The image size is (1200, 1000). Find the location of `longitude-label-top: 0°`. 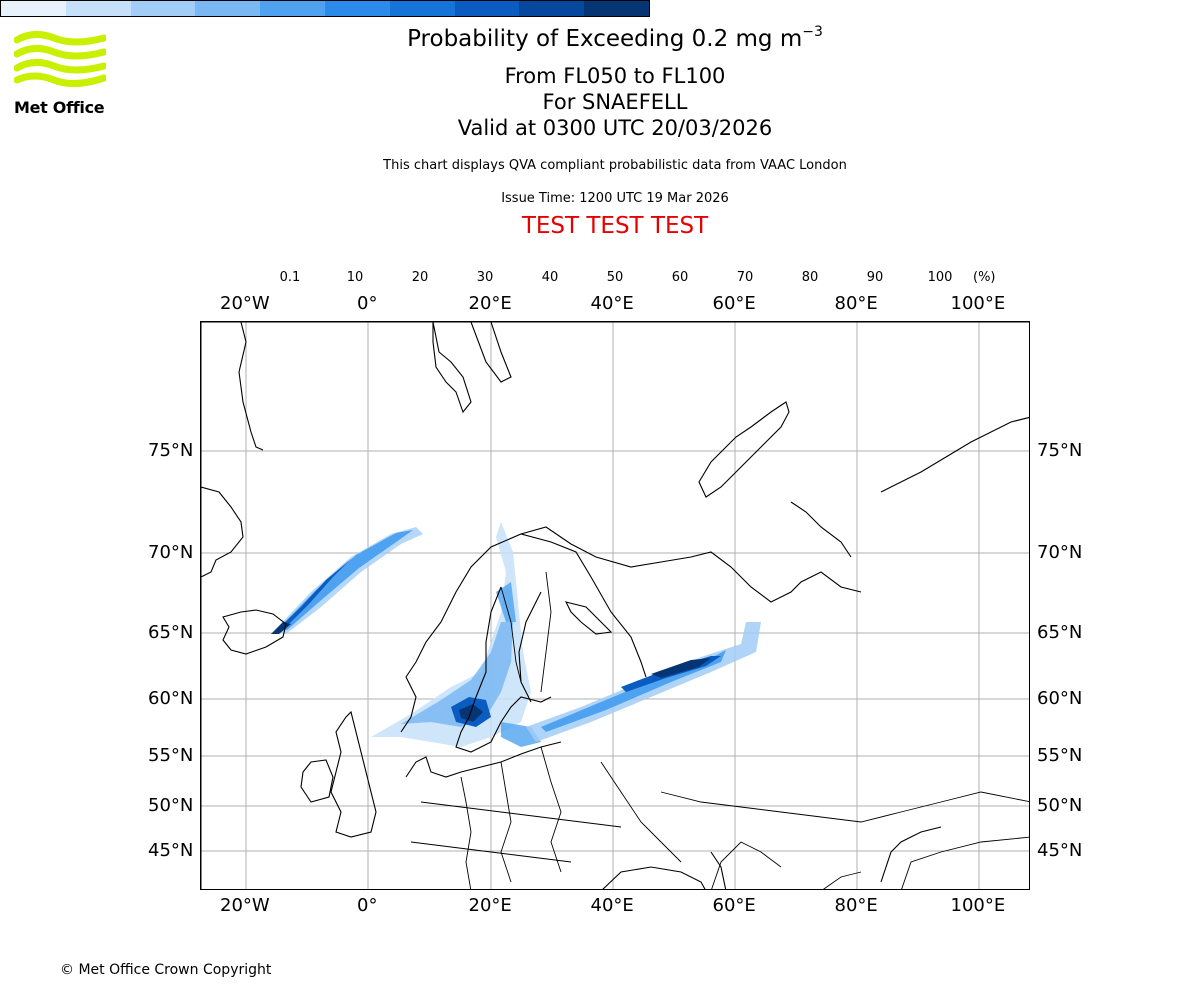

longitude-label-top: 0° is located at coordinates (367, 303).